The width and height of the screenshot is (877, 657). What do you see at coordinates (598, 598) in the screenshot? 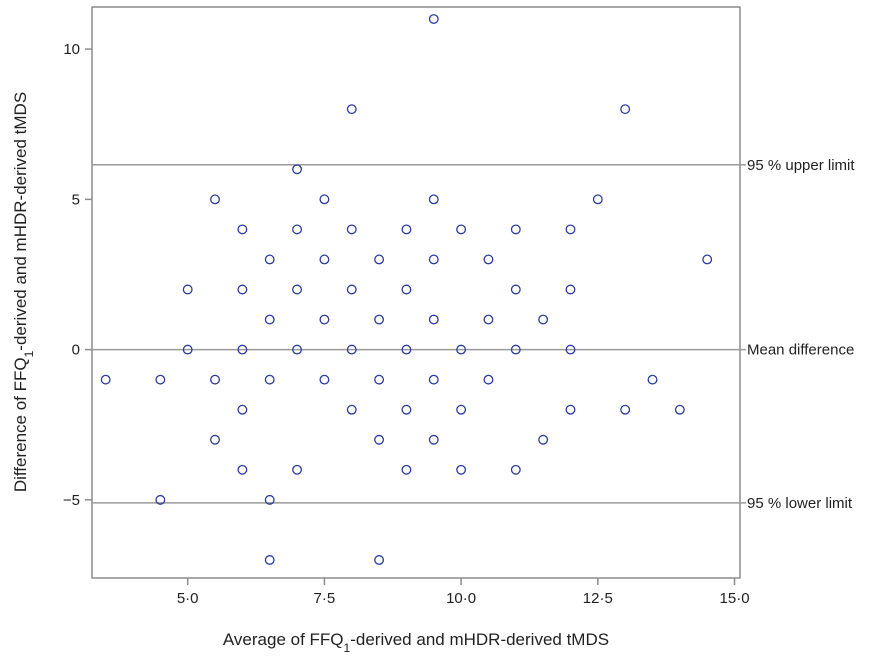
I see `x-tick-label: 12·5` at bounding box center [598, 598].